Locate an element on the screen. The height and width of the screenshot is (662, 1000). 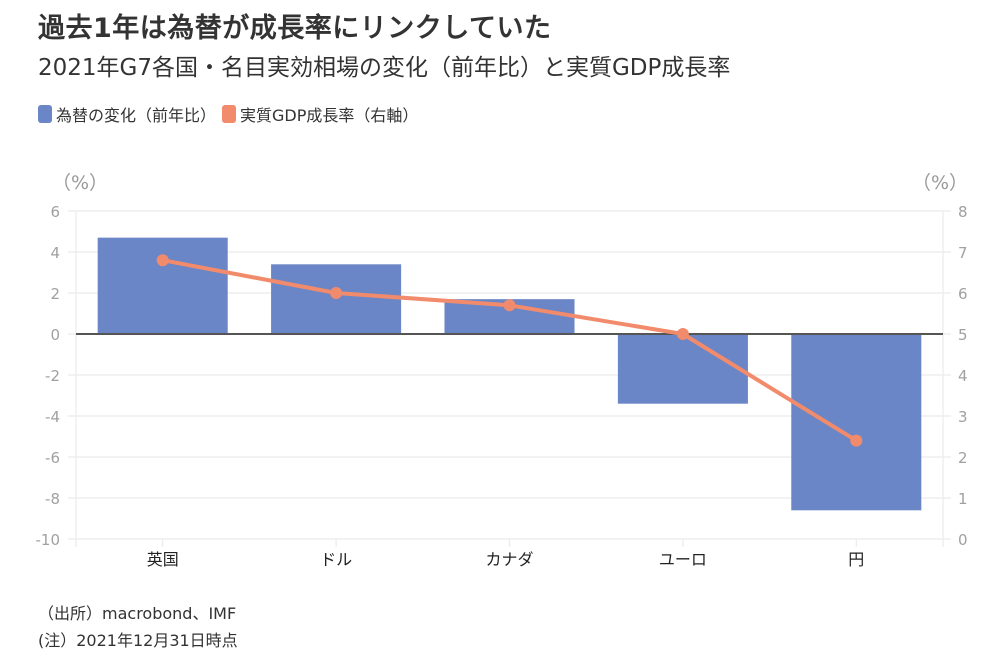
chart-title: 過去1年は為替が成長率にリンクしていた is located at coordinates (295, 28).